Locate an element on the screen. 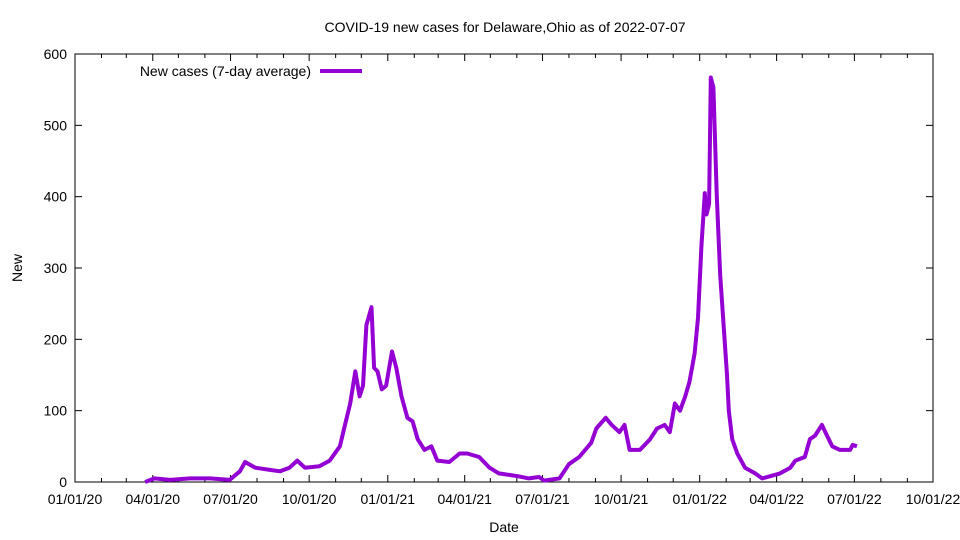 Image resolution: width=960 pixels, height=540 pixels. y-tick-label: 400 is located at coordinates (56, 197).